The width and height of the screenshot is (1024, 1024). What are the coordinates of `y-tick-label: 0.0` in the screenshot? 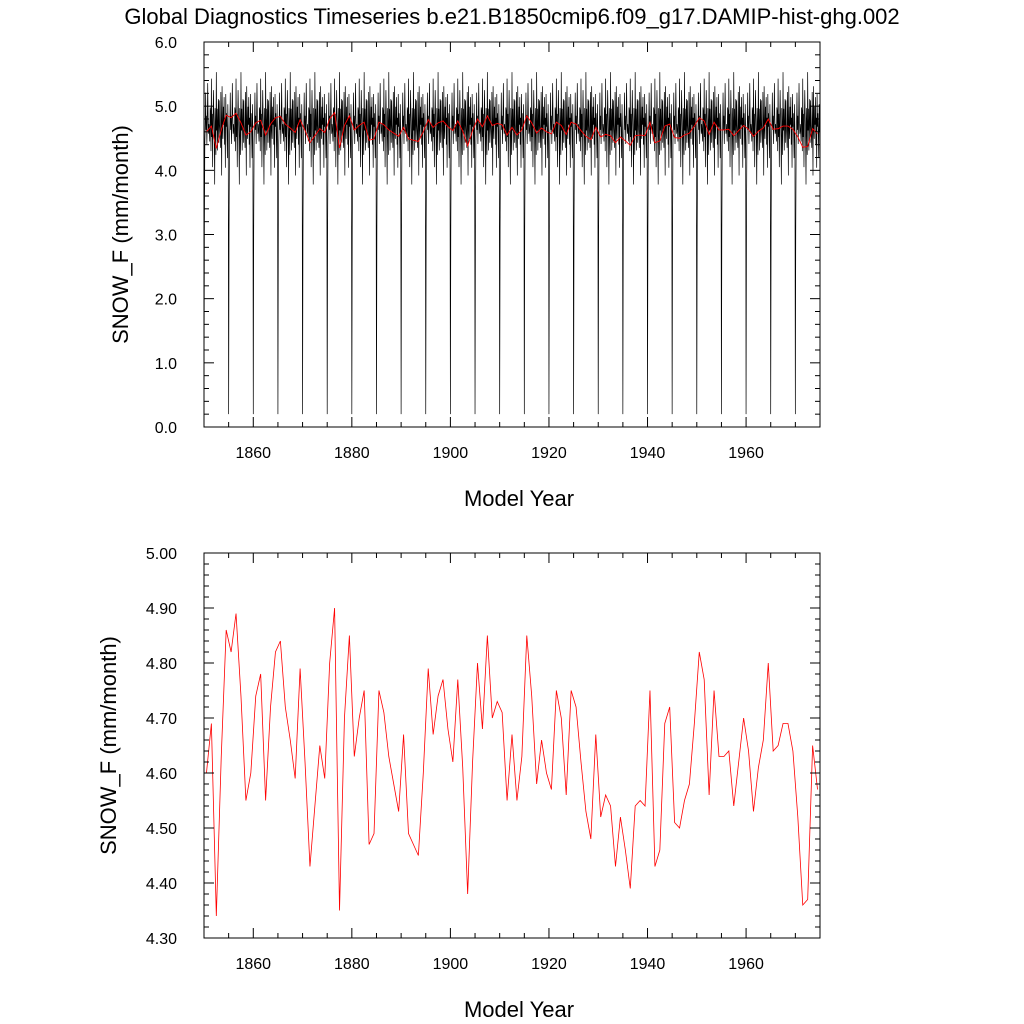 It's located at (166, 428).